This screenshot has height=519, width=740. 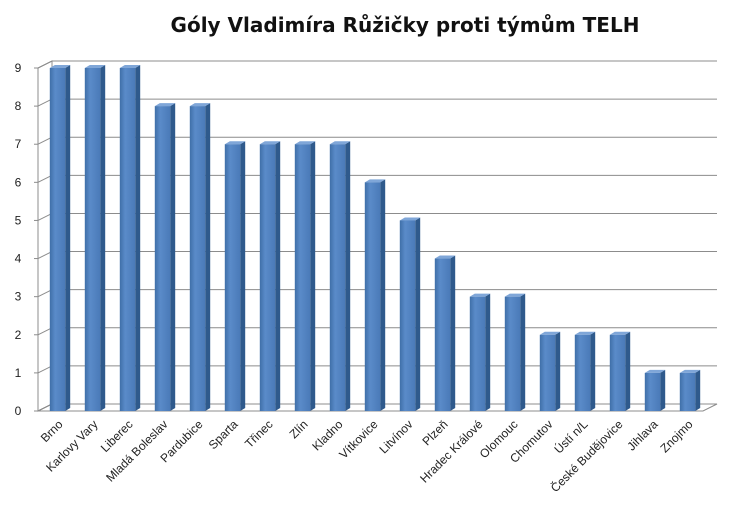 I want to click on x-tick-label: Mladá Boleslav, so click(x=136, y=450).